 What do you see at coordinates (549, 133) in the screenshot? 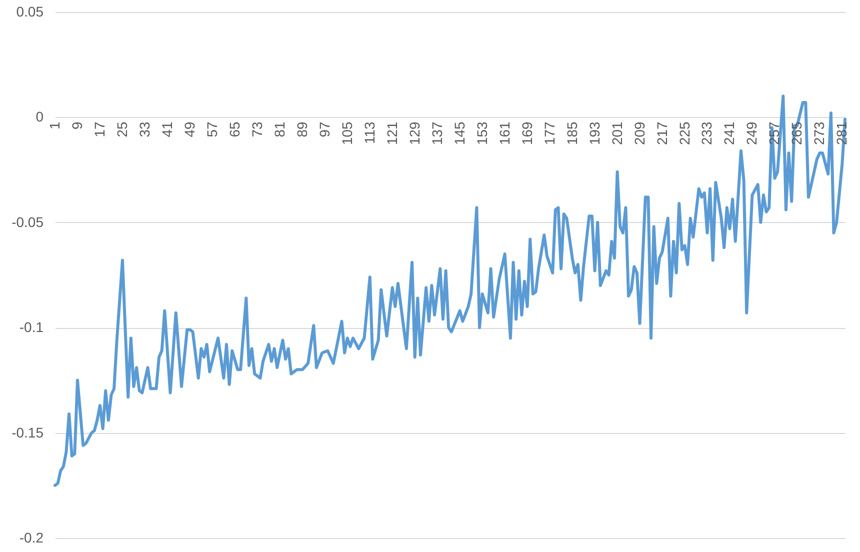
I see `x-tick-label: 177` at bounding box center [549, 133].